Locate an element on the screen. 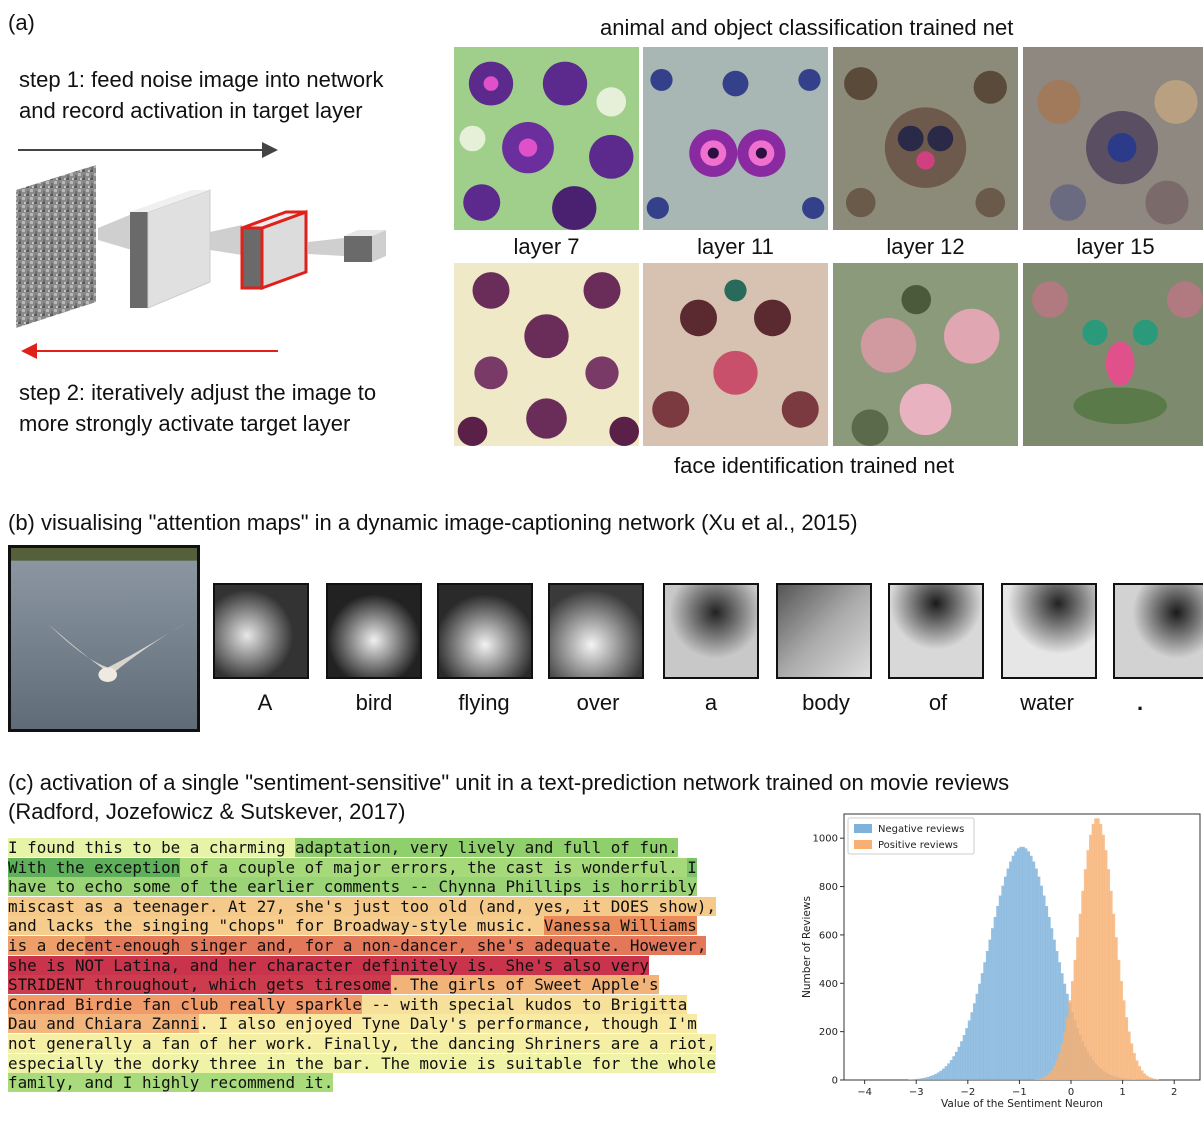 This screenshot has width=1203, height=1141. x-tick-label: −3 is located at coordinates (916, 1092).